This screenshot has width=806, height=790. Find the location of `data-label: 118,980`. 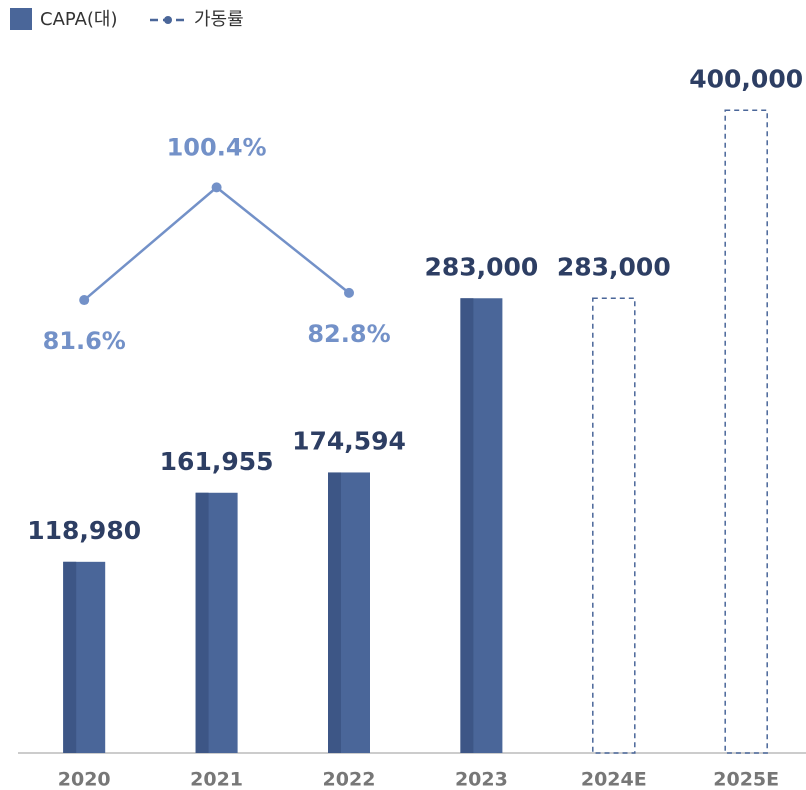

data-label: 118,980 is located at coordinates (84, 530).